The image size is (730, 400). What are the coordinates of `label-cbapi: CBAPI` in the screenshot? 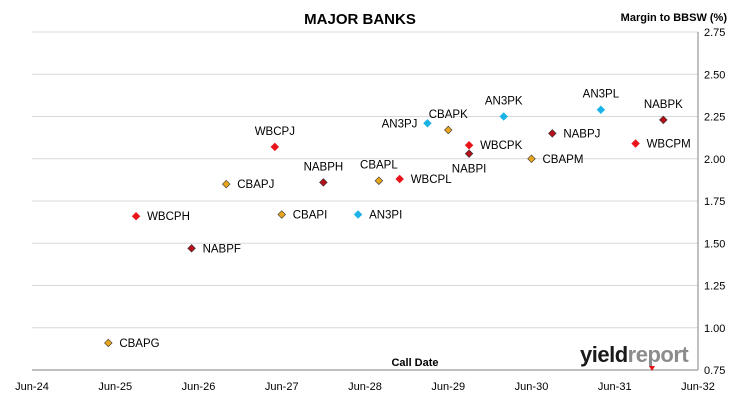 It's located at (310, 216).